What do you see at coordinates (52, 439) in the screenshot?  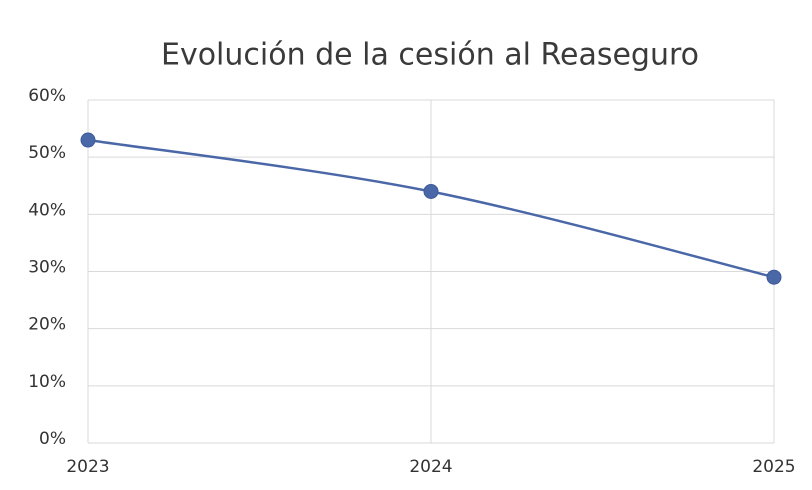 I see `y-tick-label: 0%` at bounding box center [52, 439].